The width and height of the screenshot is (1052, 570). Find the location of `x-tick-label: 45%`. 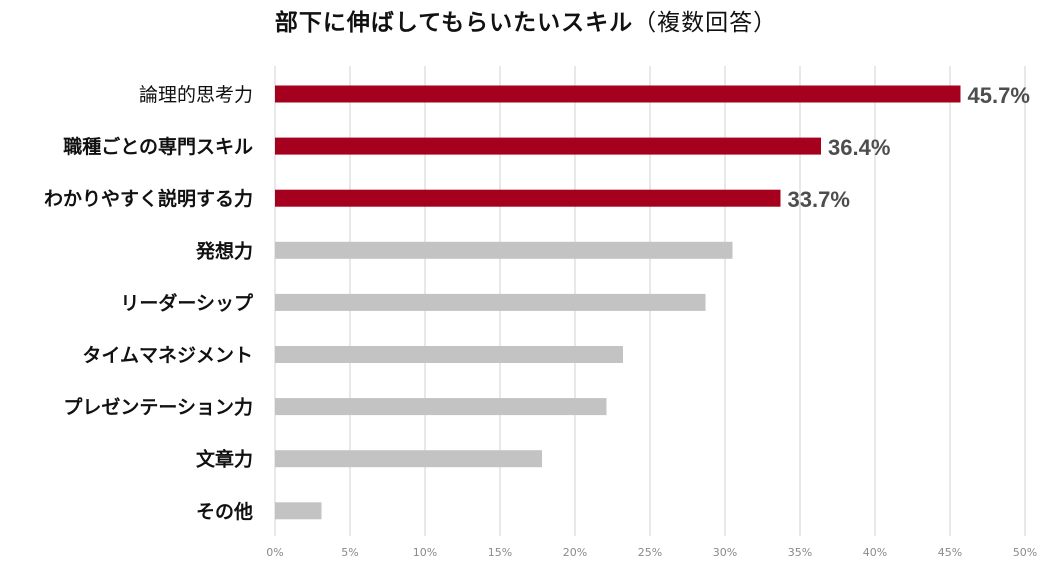

x-tick-label: 45% is located at coordinates (950, 552).